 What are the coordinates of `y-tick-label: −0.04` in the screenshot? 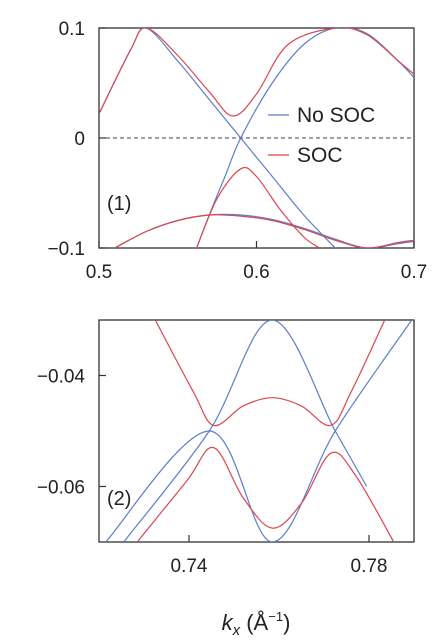 It's located at (61, 377).